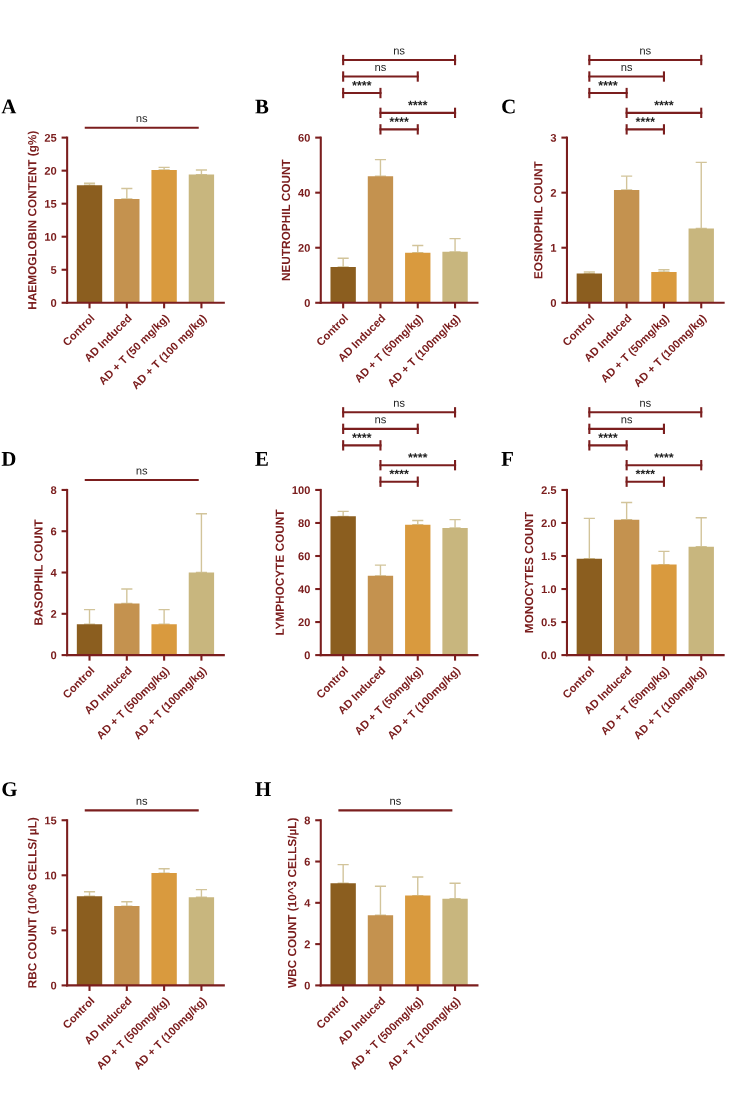 The width and height of the screenshot is (746, 1101). Describe the element at coordinates (8, 459) in the screenshot. I see `chart-title: D` at that location.